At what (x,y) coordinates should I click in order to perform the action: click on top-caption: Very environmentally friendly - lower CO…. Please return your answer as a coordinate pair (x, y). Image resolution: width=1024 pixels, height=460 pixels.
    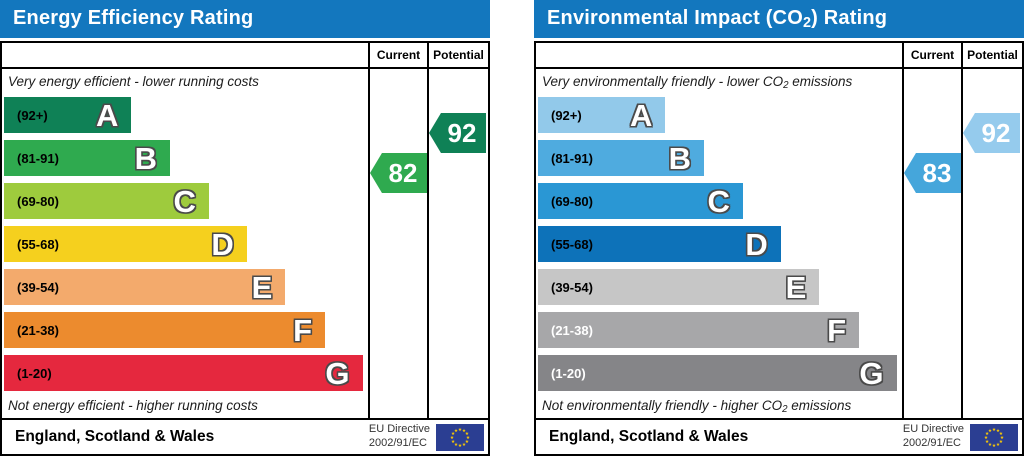
    Looking at the image, I should click on (697, 83).